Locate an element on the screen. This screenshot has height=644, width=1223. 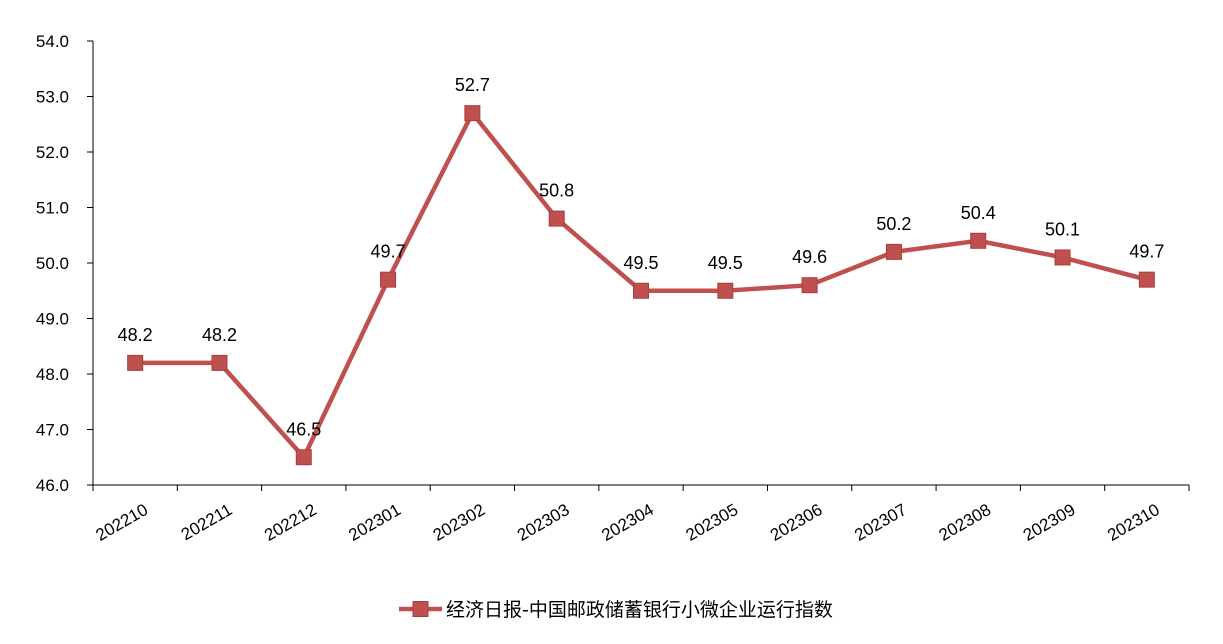
y-tick-label: 51.0 is located at coordinates (52, 208).